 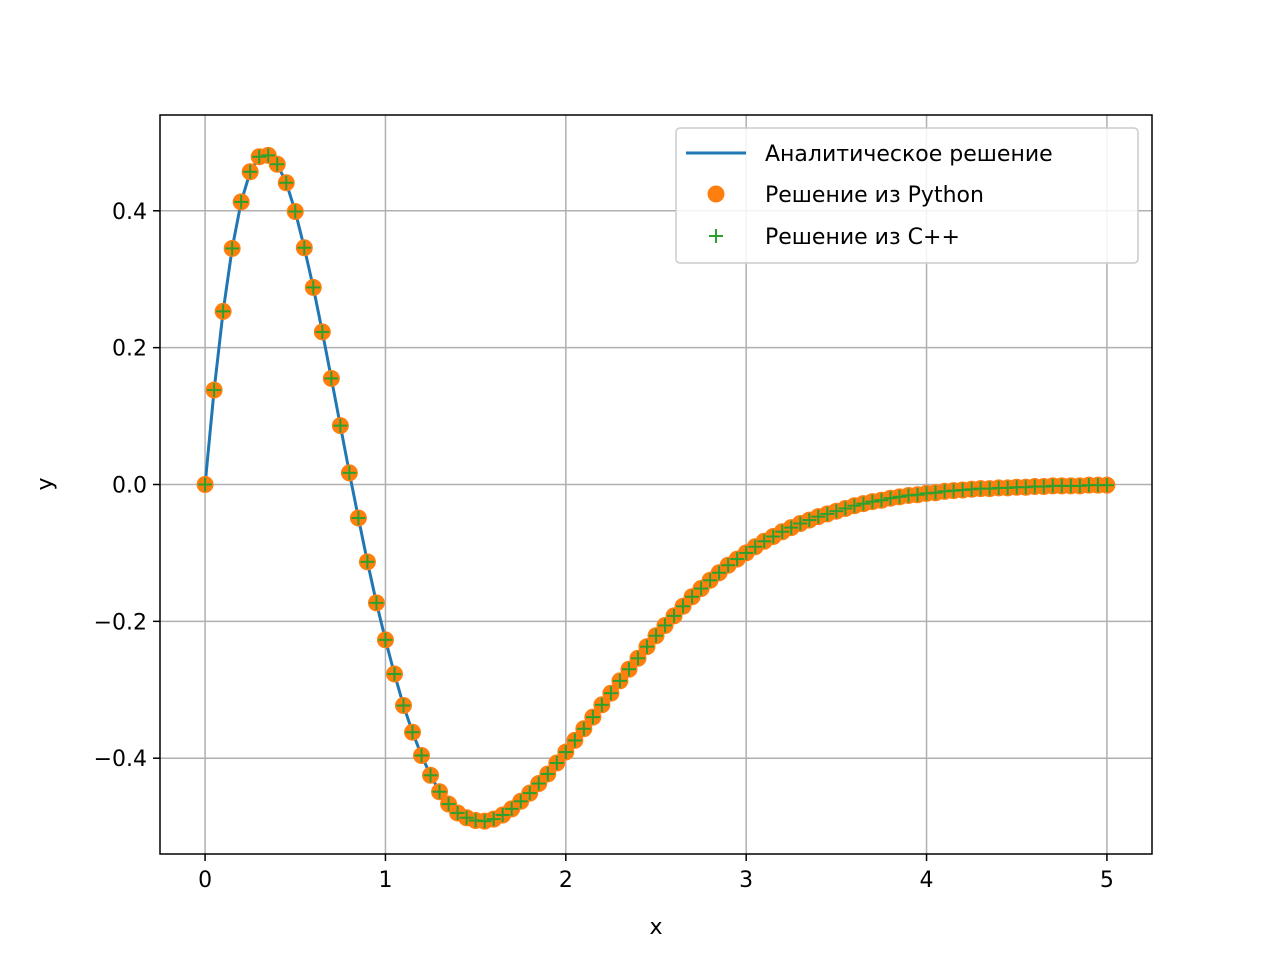 What do you see at coordinates (746, 880) in the screenshot?
I see `x-tick-label: 3` at bounding box center [746, 880].